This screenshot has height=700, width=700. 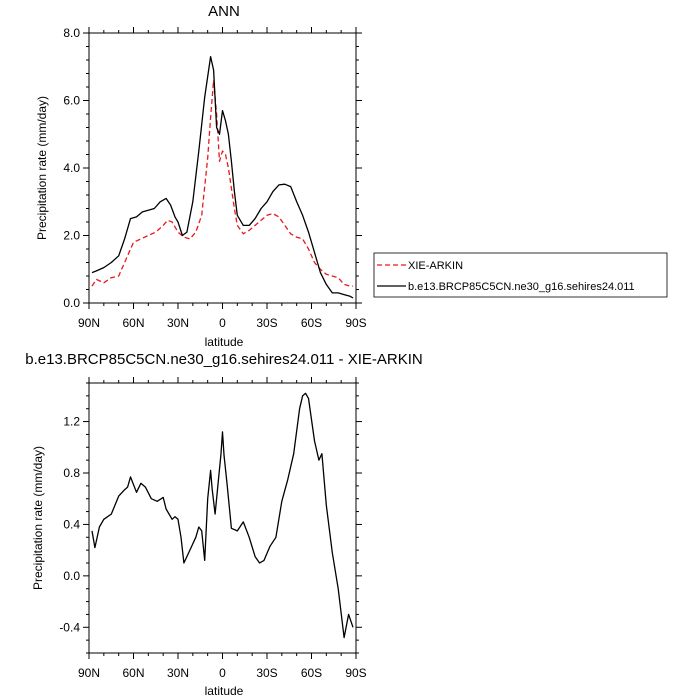 I want to click on top-x-axis-label: latitude, so click(x=224, y=342).